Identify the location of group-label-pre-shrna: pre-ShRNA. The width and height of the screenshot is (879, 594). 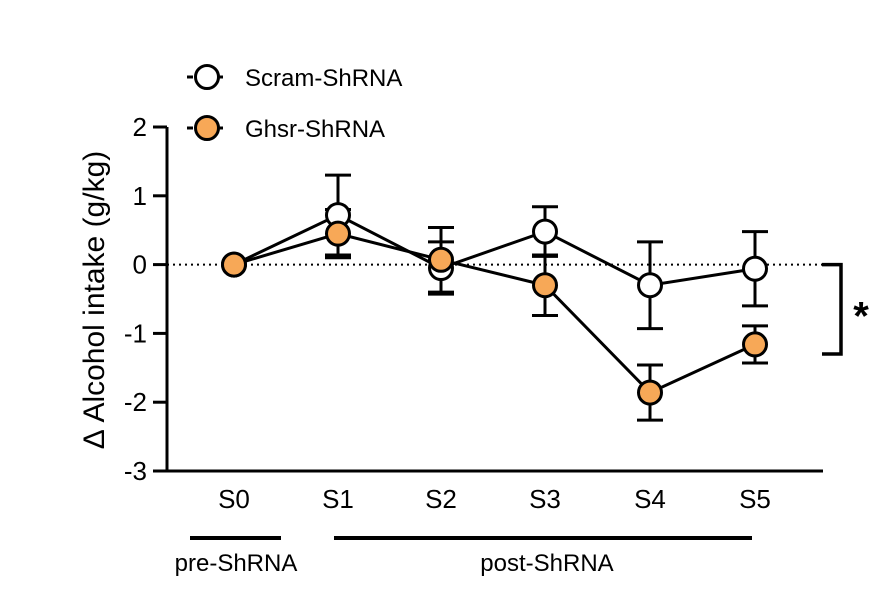
(236, 563).